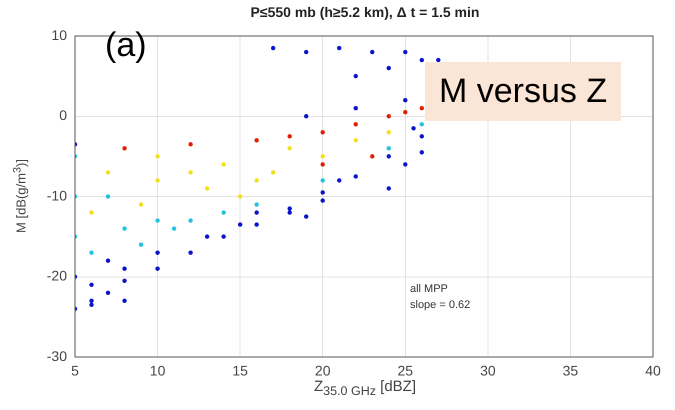 This screenshot has width=675, height=410. Describe the element at coordinates (63, 115) in the screenshot. I see `y-tick-label: 0` at that location.